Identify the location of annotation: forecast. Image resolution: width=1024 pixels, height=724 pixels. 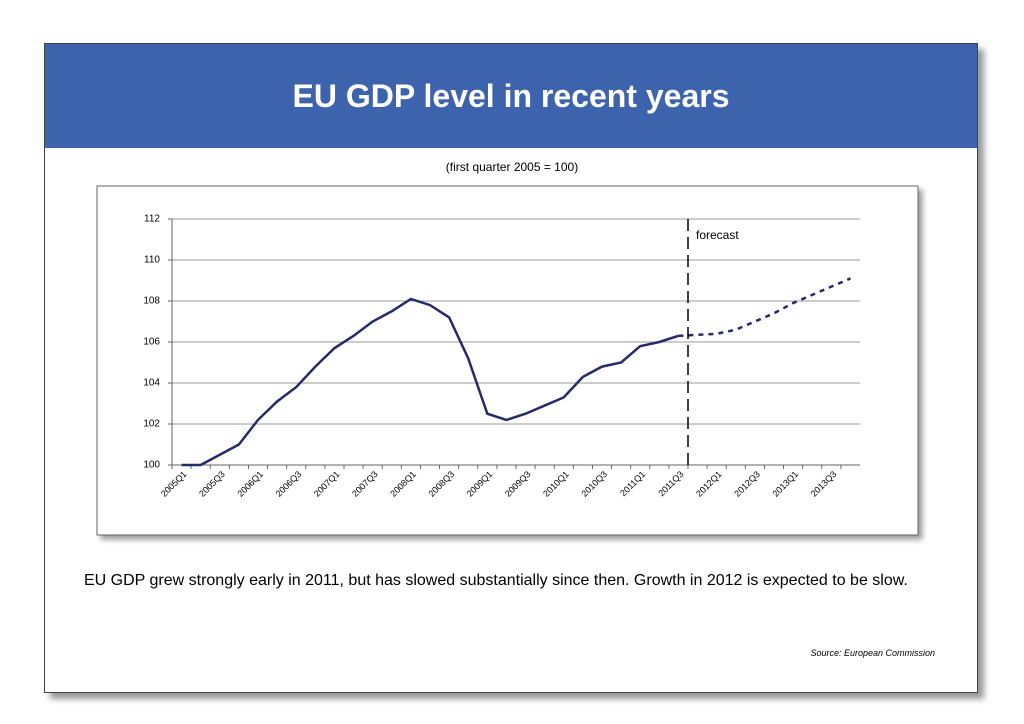
(717, 235).